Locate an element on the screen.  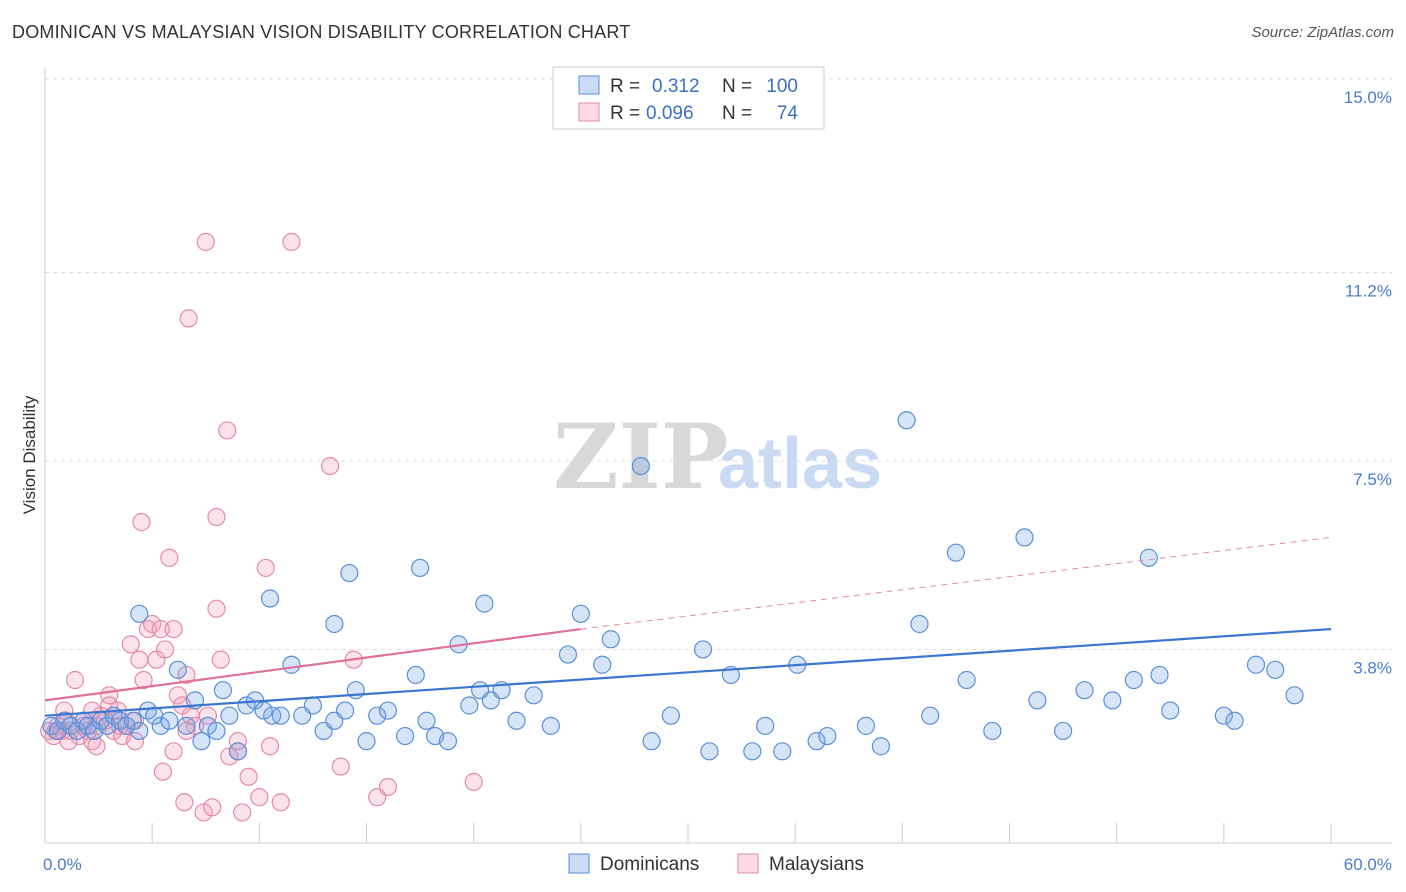
legend-r-value-malaysians: 0.096 is located at coordinates (670, 113).